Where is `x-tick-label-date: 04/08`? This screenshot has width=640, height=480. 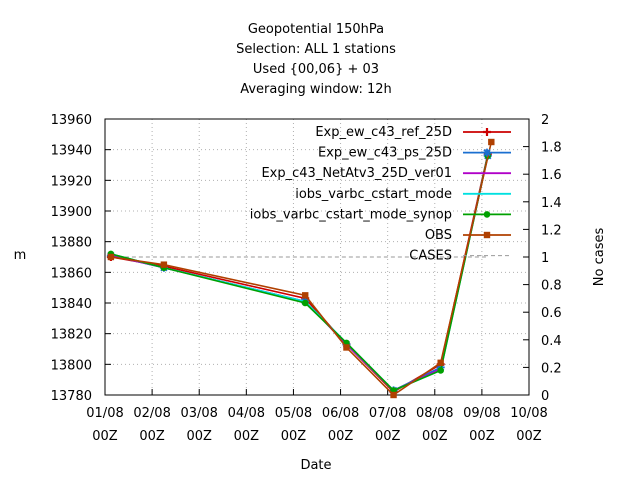
x-tick-label-date: 04/08 is located at coordinates (246, 413).